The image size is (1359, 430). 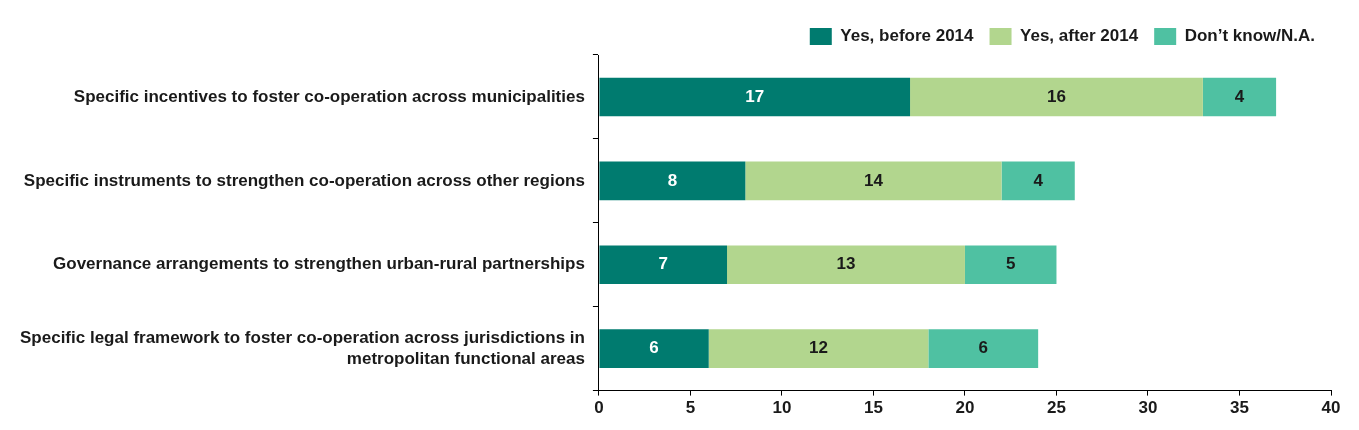 I want to click on data-label: 8, so click(x=672, y=180).